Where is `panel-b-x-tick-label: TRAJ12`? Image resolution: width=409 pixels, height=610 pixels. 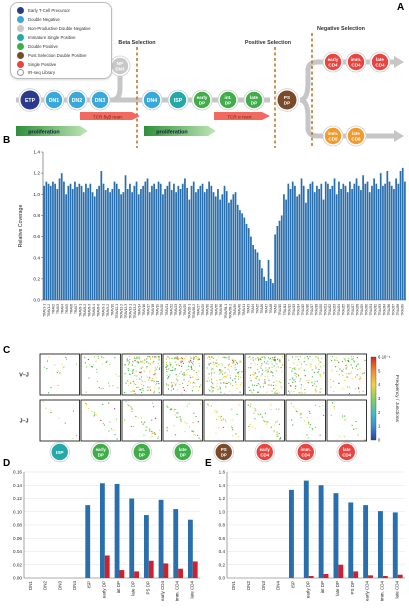 panel-b-x-tick-label: TRAJ12 is located at coordinates (289, 310).